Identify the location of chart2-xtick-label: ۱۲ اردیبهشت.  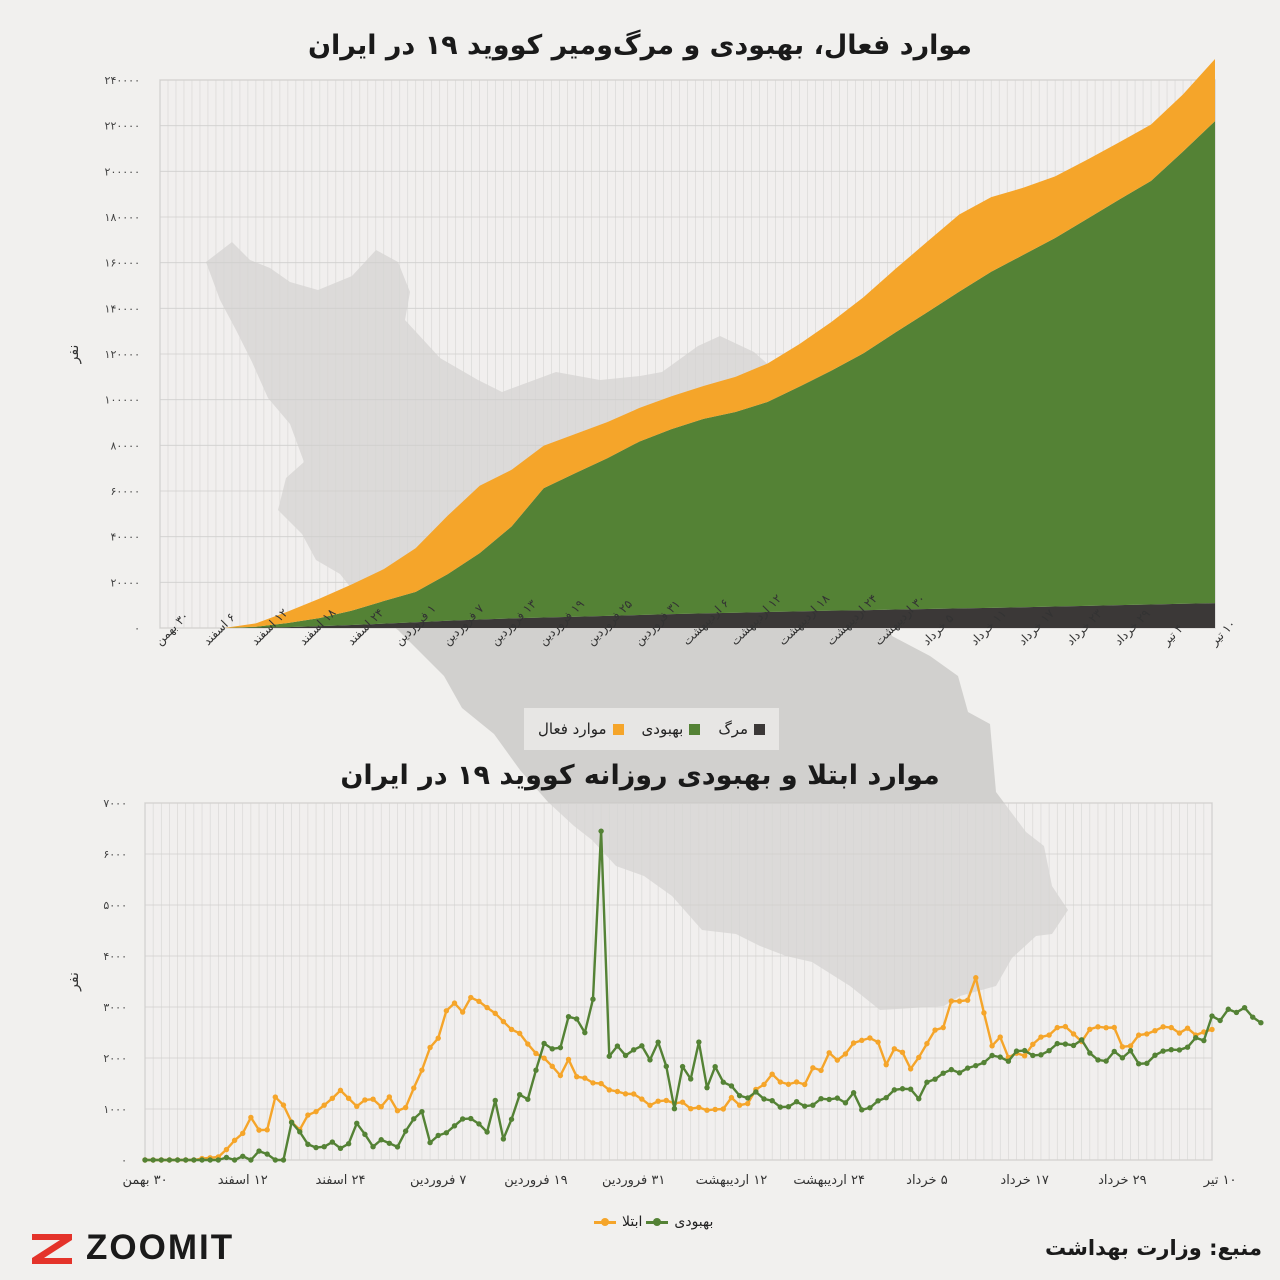
(732, 1180).